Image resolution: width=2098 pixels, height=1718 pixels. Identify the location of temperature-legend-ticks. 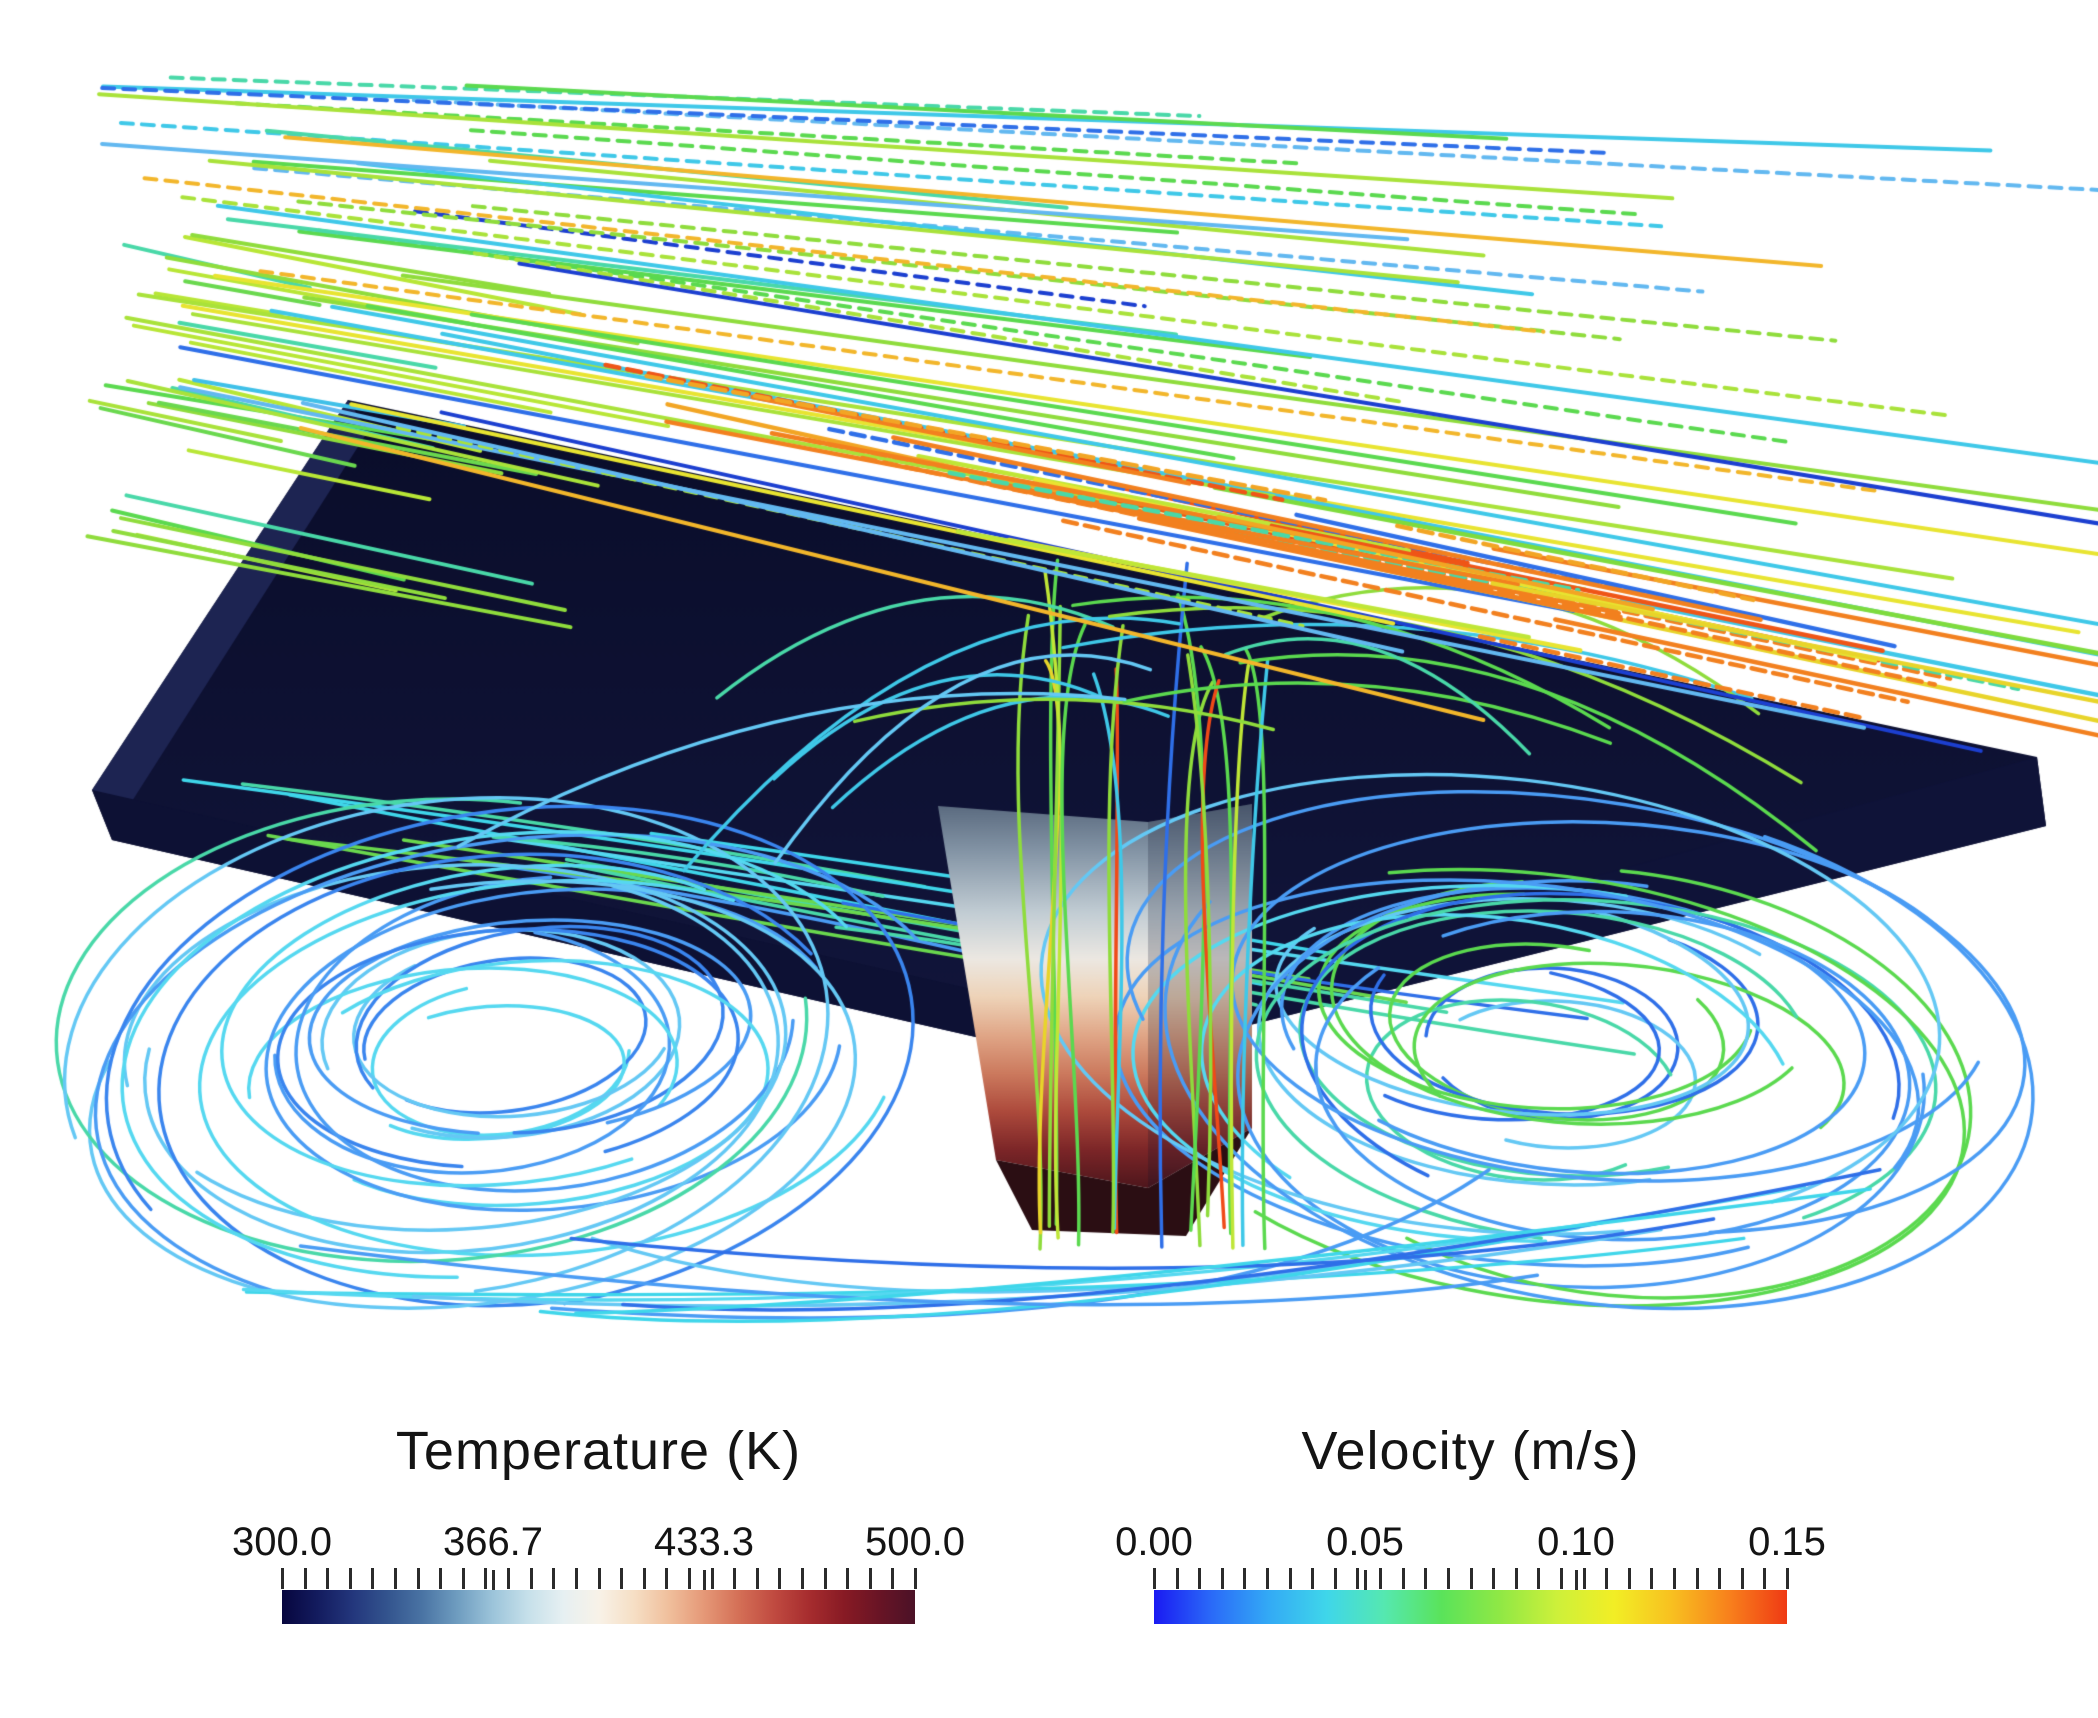
(599, 1588).